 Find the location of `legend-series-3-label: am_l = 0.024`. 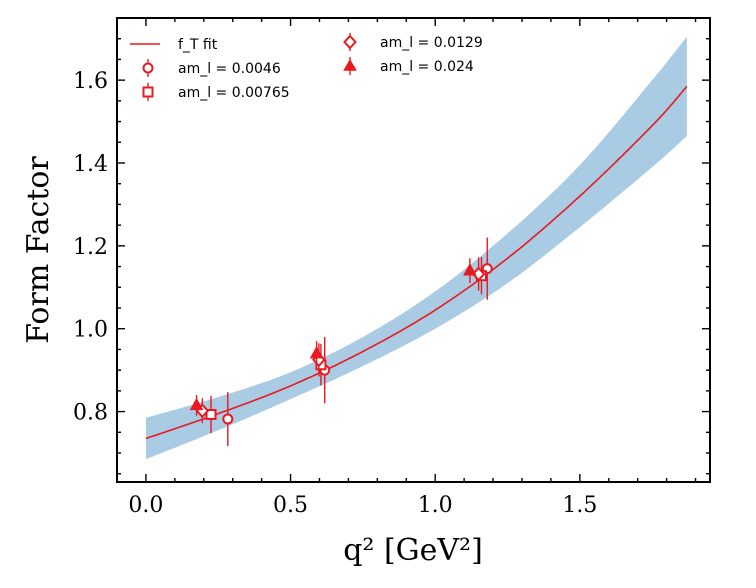

legend-series-3-label: am_l = 0.024 is located at coordinates (427, 67).